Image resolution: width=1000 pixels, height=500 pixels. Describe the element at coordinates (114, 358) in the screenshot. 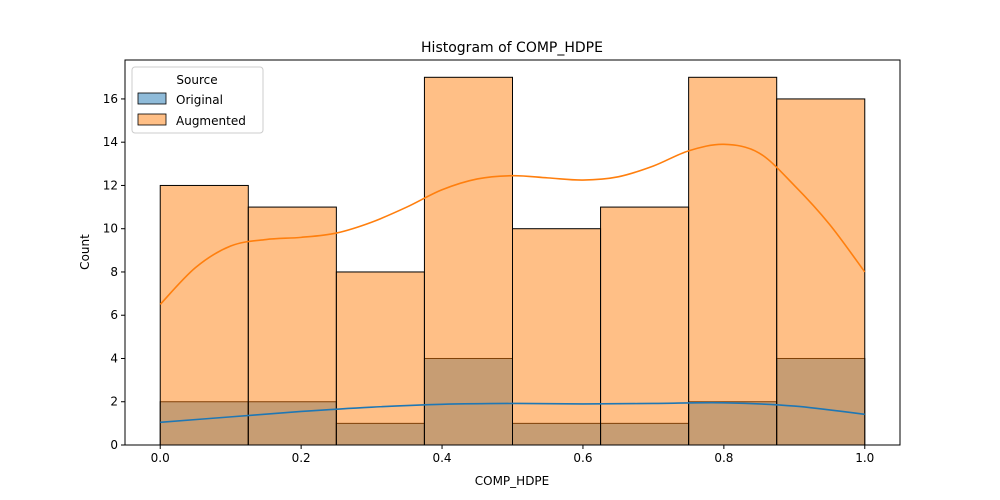

I see `y-tick-label: 4` at that location.